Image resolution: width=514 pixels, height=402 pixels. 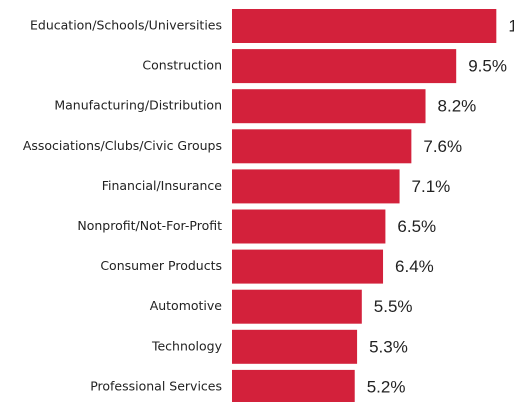 I want to click on category-label: Associations/Clubs/Civic Groups, so click(x=122, y=145).